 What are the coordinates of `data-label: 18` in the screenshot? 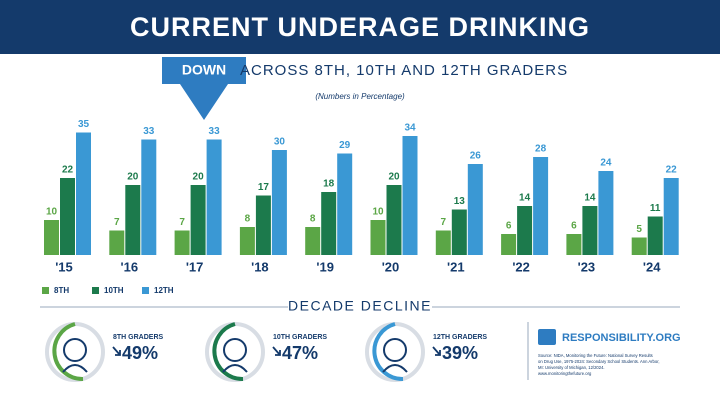 It's located at (329, 184).